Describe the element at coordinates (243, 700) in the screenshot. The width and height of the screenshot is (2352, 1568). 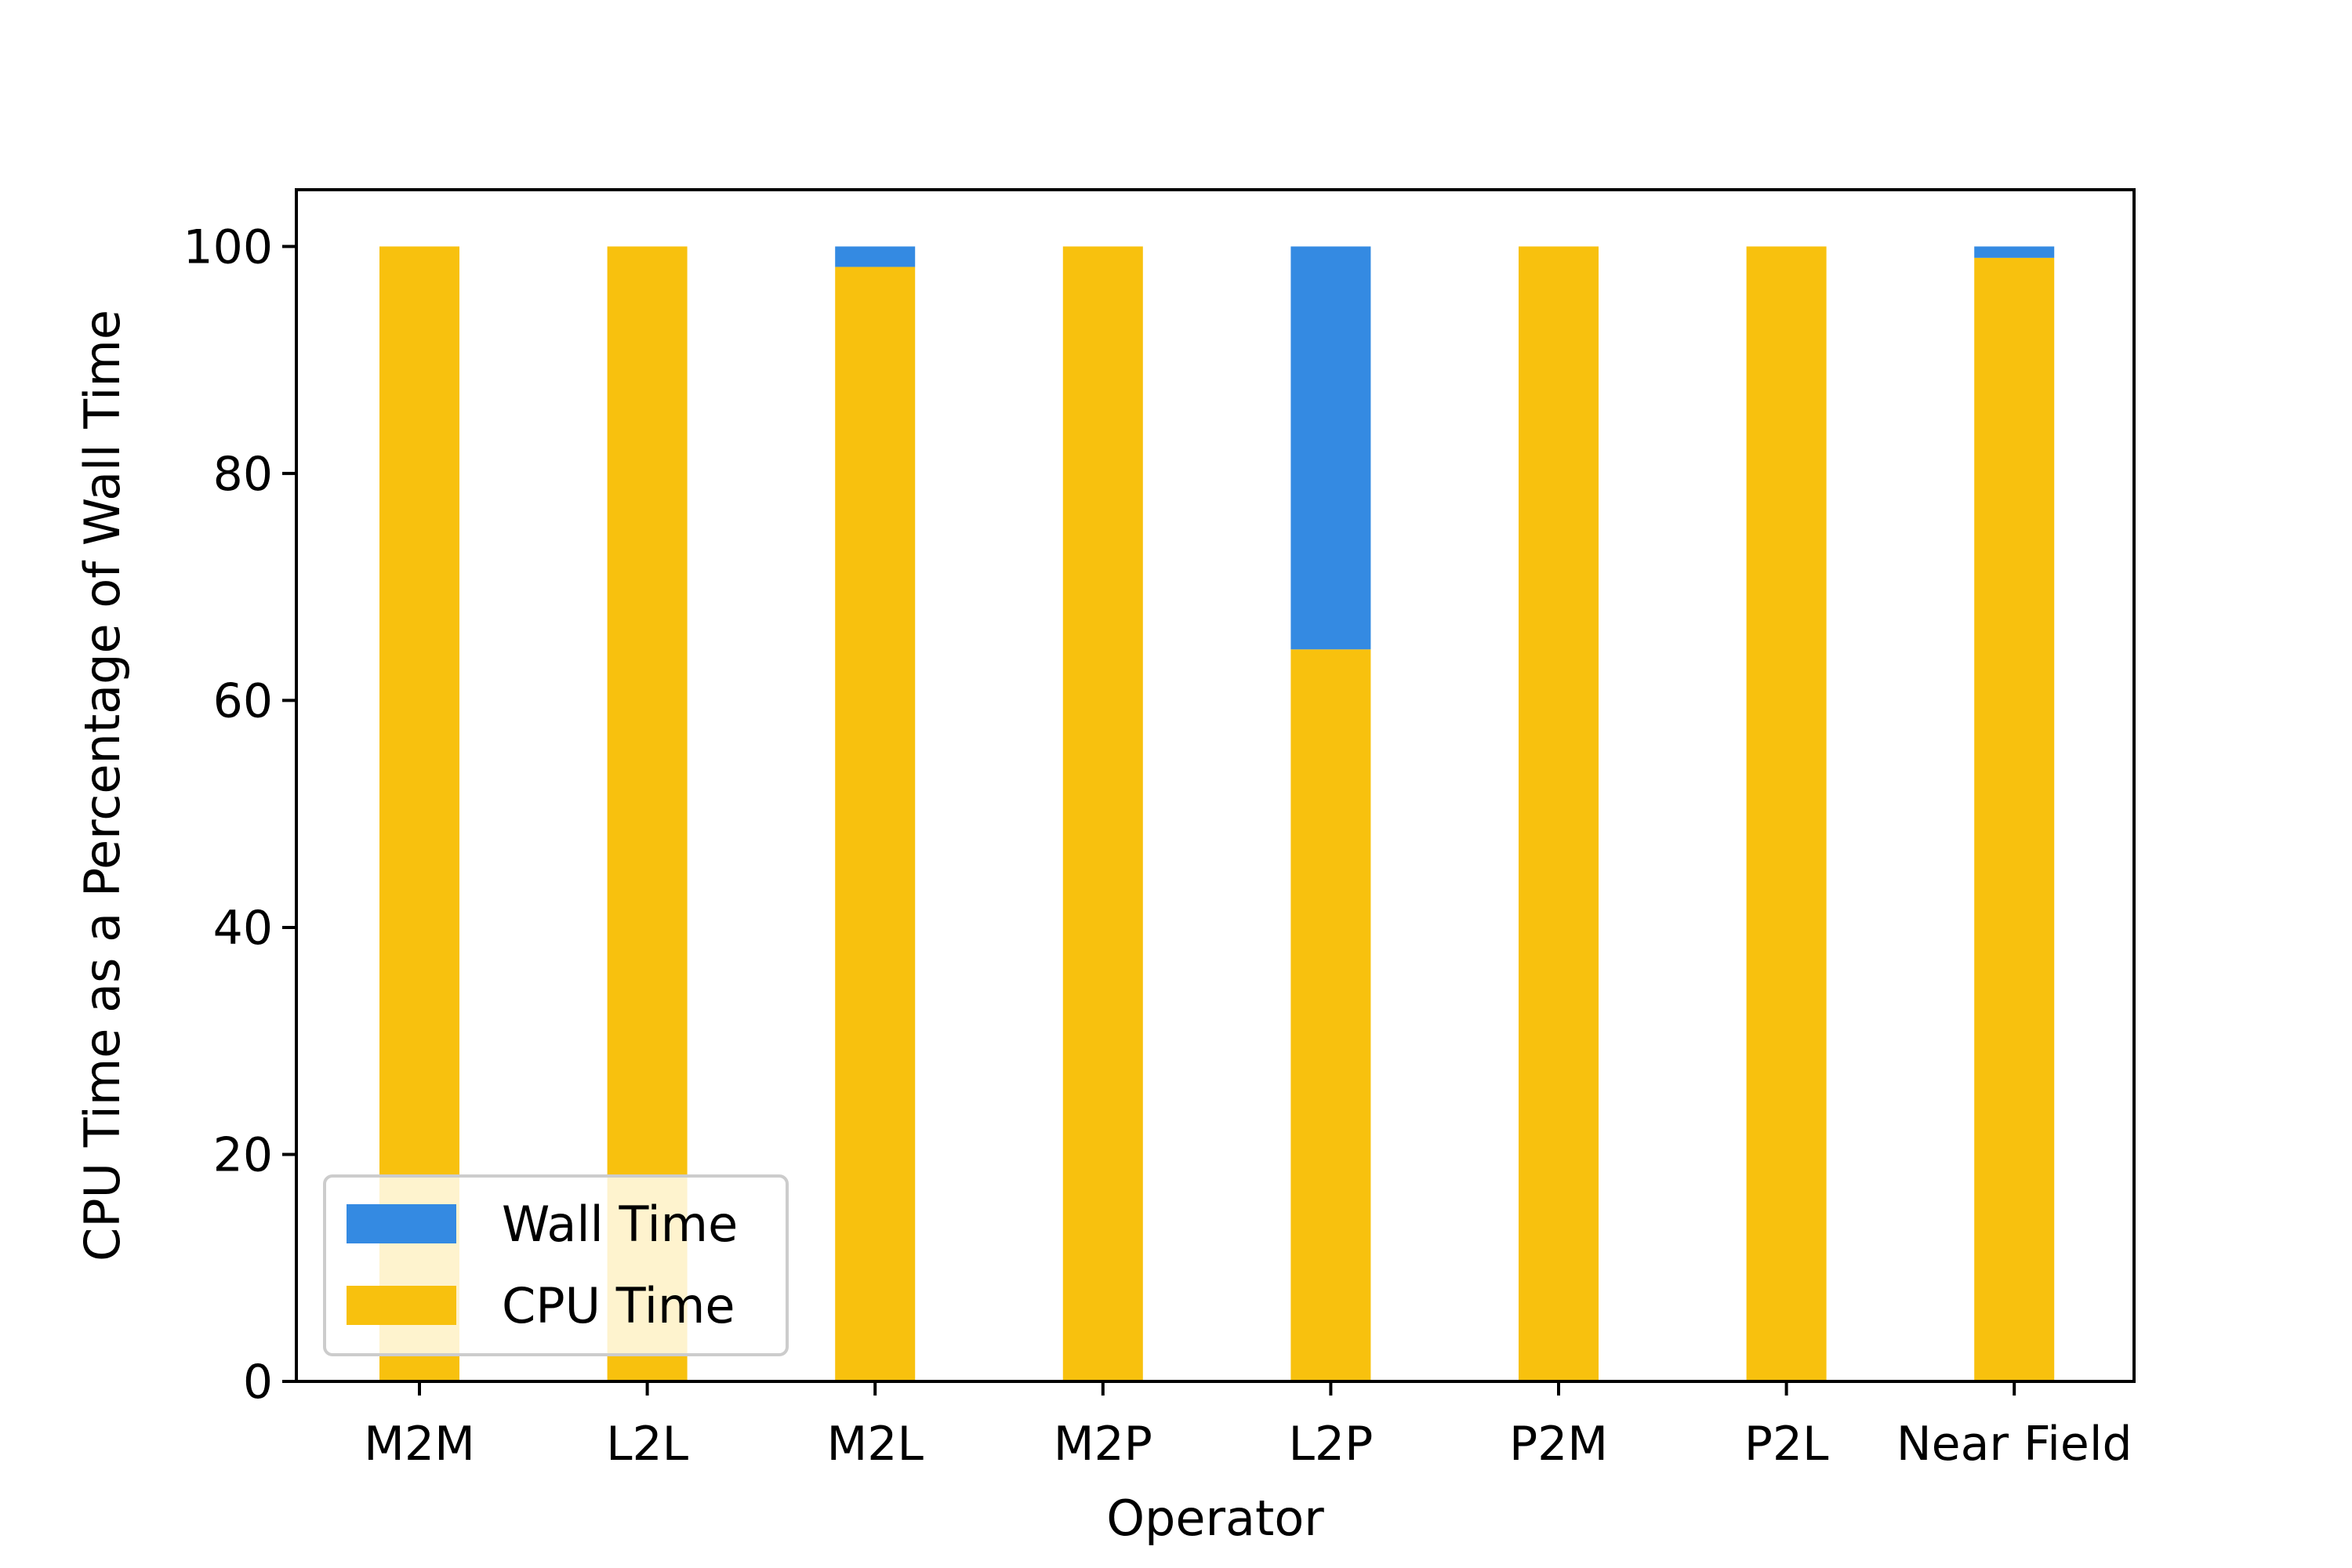
I see `y-tick-label: 60` at that location.